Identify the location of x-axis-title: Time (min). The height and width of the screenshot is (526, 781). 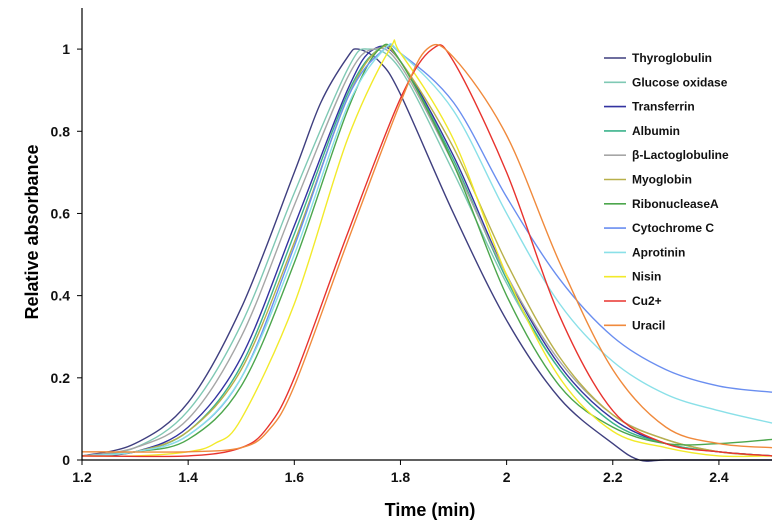
(430, 510).